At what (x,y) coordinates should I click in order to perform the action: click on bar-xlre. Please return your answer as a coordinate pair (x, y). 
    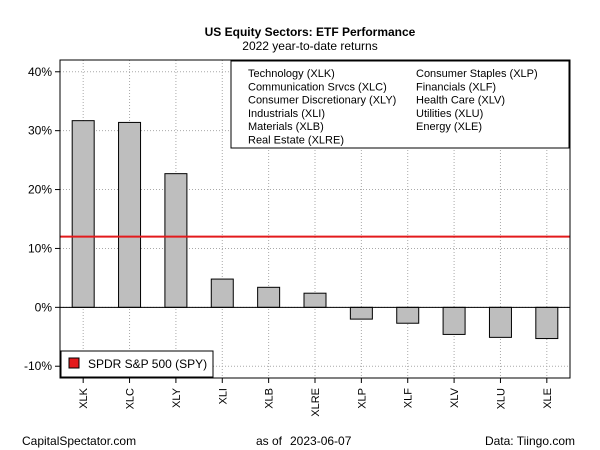
    Looking at the image, I should click on (315, 300).